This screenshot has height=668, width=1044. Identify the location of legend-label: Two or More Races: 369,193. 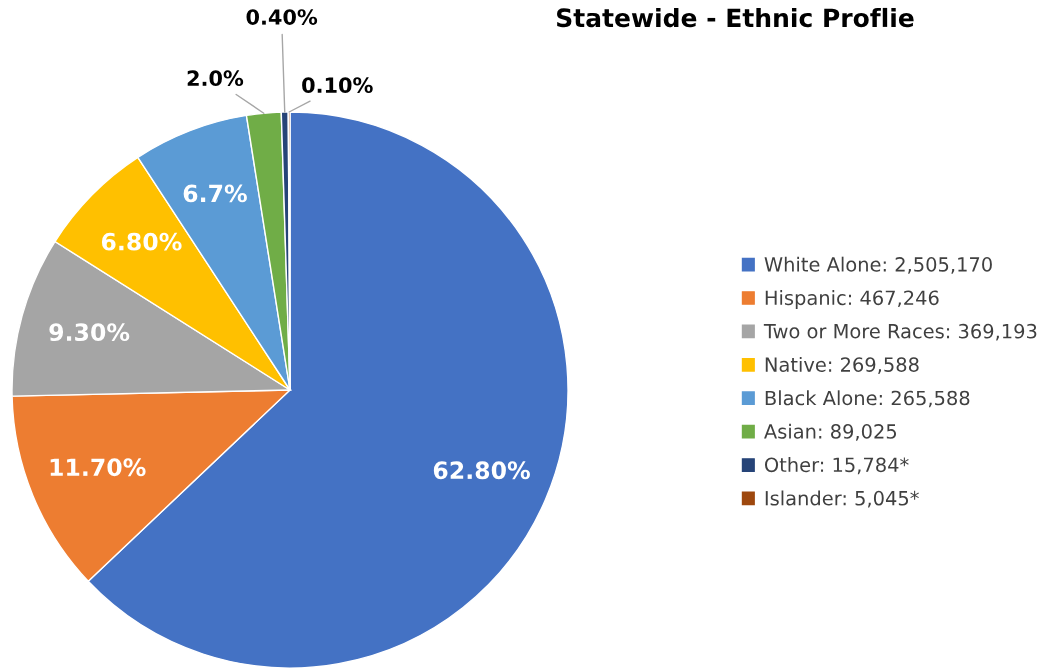
(900, 332).